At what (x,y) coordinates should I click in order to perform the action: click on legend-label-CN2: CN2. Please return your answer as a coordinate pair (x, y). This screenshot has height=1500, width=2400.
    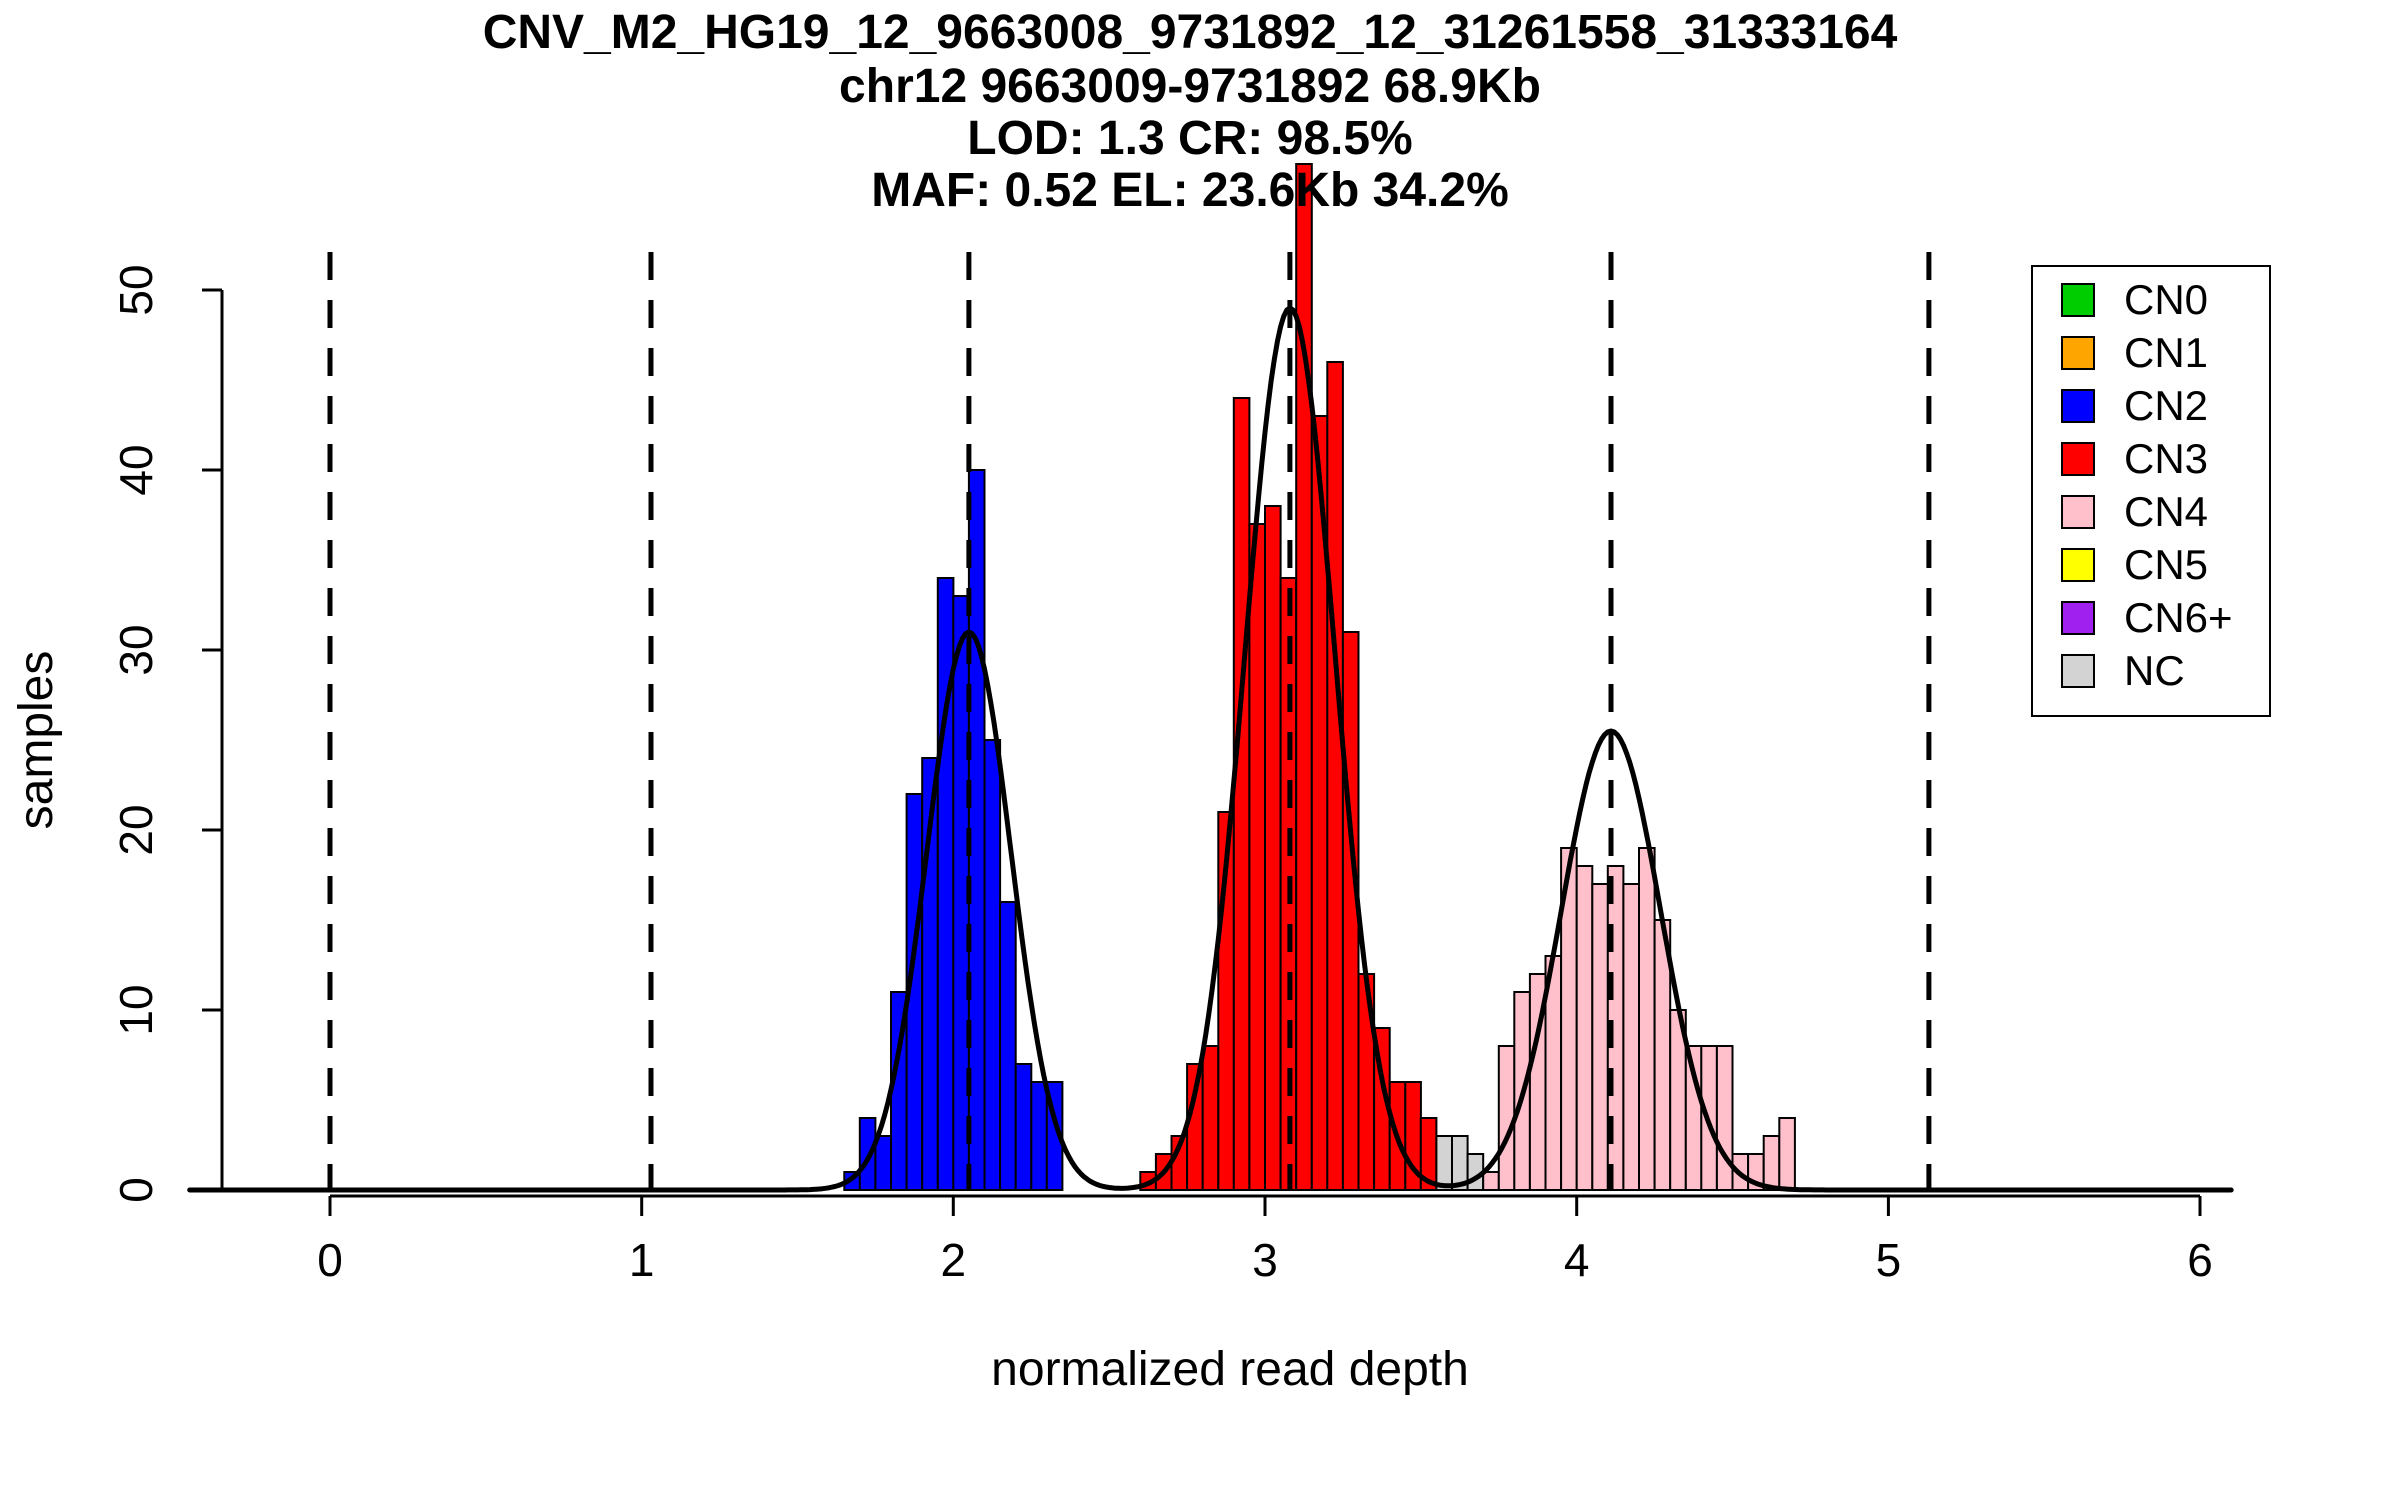
    Looking at the image, I should click on (2166, 405).